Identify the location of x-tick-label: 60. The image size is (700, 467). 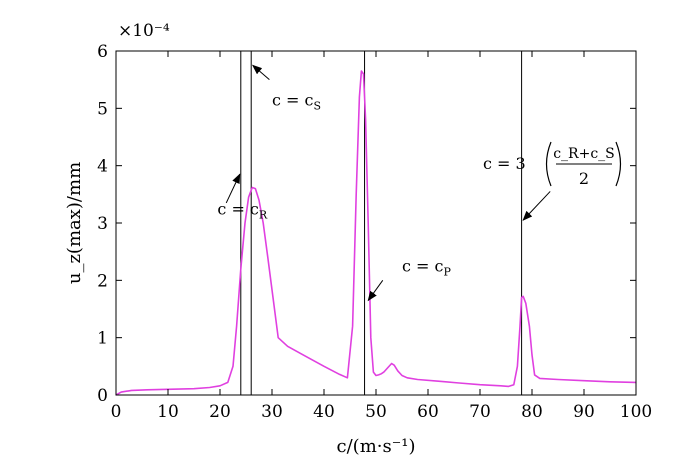
(428, 412).